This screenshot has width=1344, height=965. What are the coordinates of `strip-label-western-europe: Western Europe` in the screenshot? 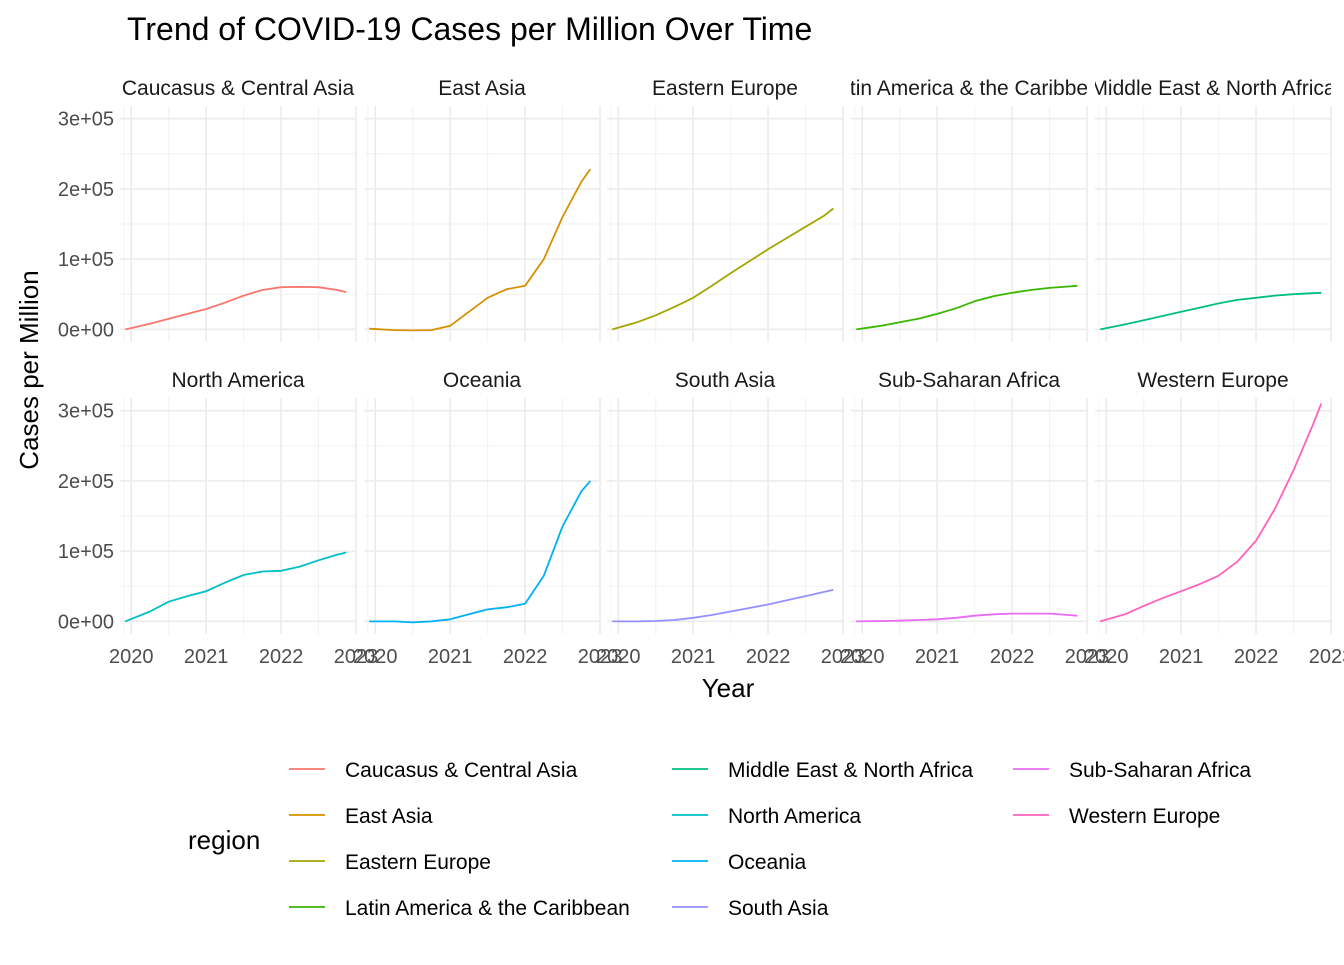 It's located at (1212, 380).